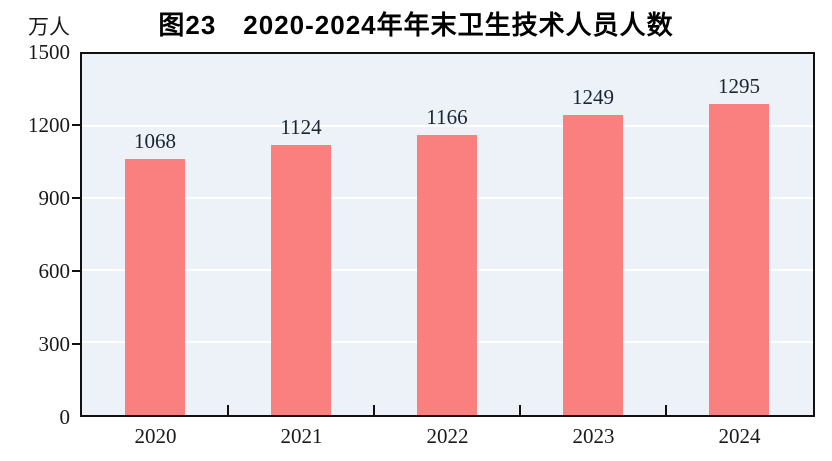 This screenshot has height=461, width=832. What do you see at coordinates (739, 86) in the screenshot?
I see `bar-value-label: 1295` at bounding box center [739, 86].